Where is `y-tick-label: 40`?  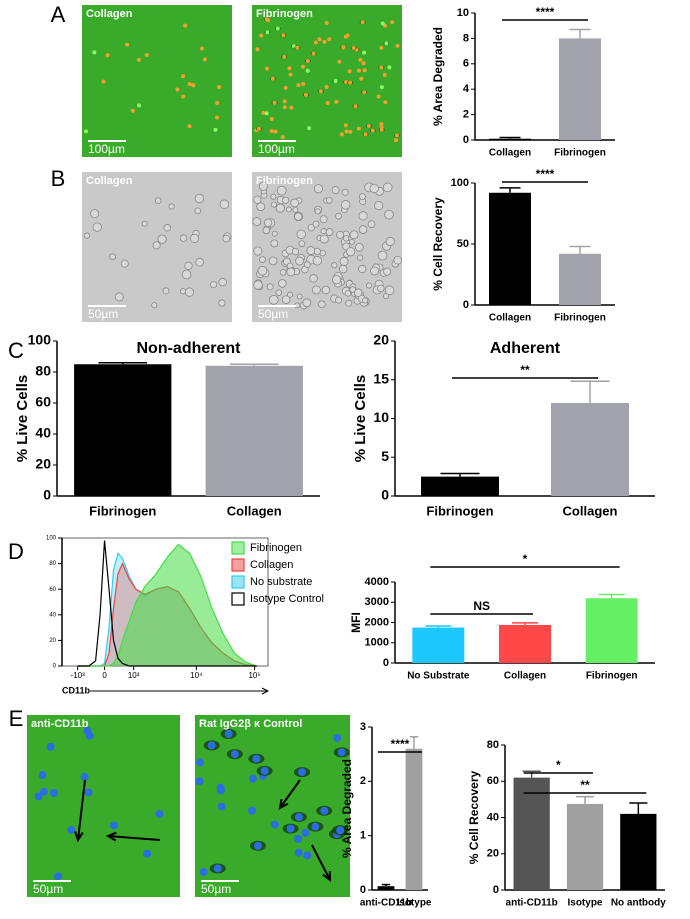 y-tick-label: 40 is located at coordinates (52, 615).